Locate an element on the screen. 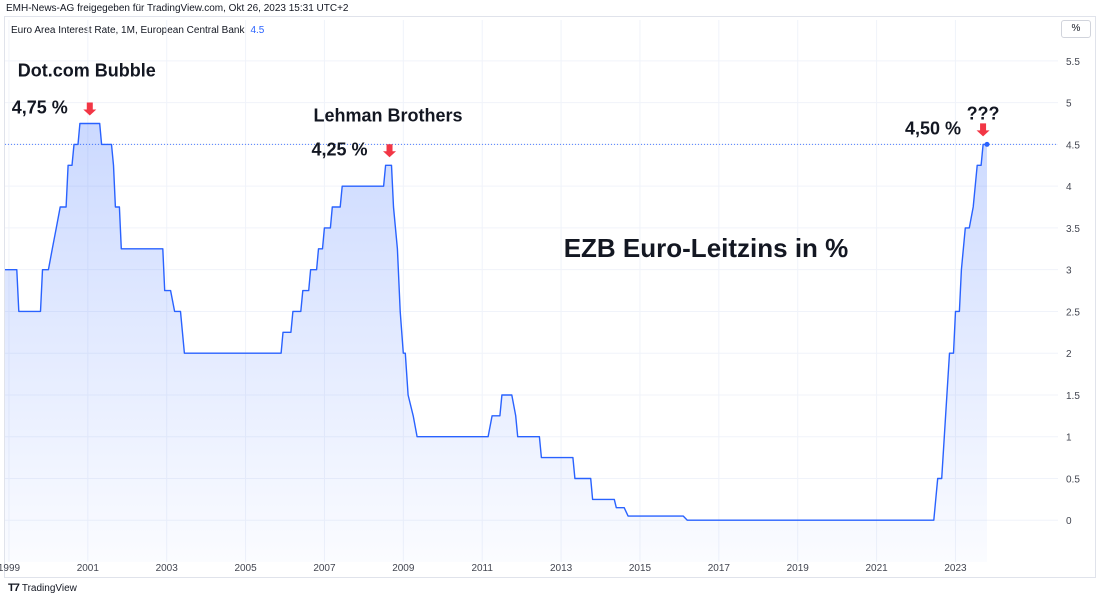  annotation-value: 4,50 % is located at coordinates (933, 128).